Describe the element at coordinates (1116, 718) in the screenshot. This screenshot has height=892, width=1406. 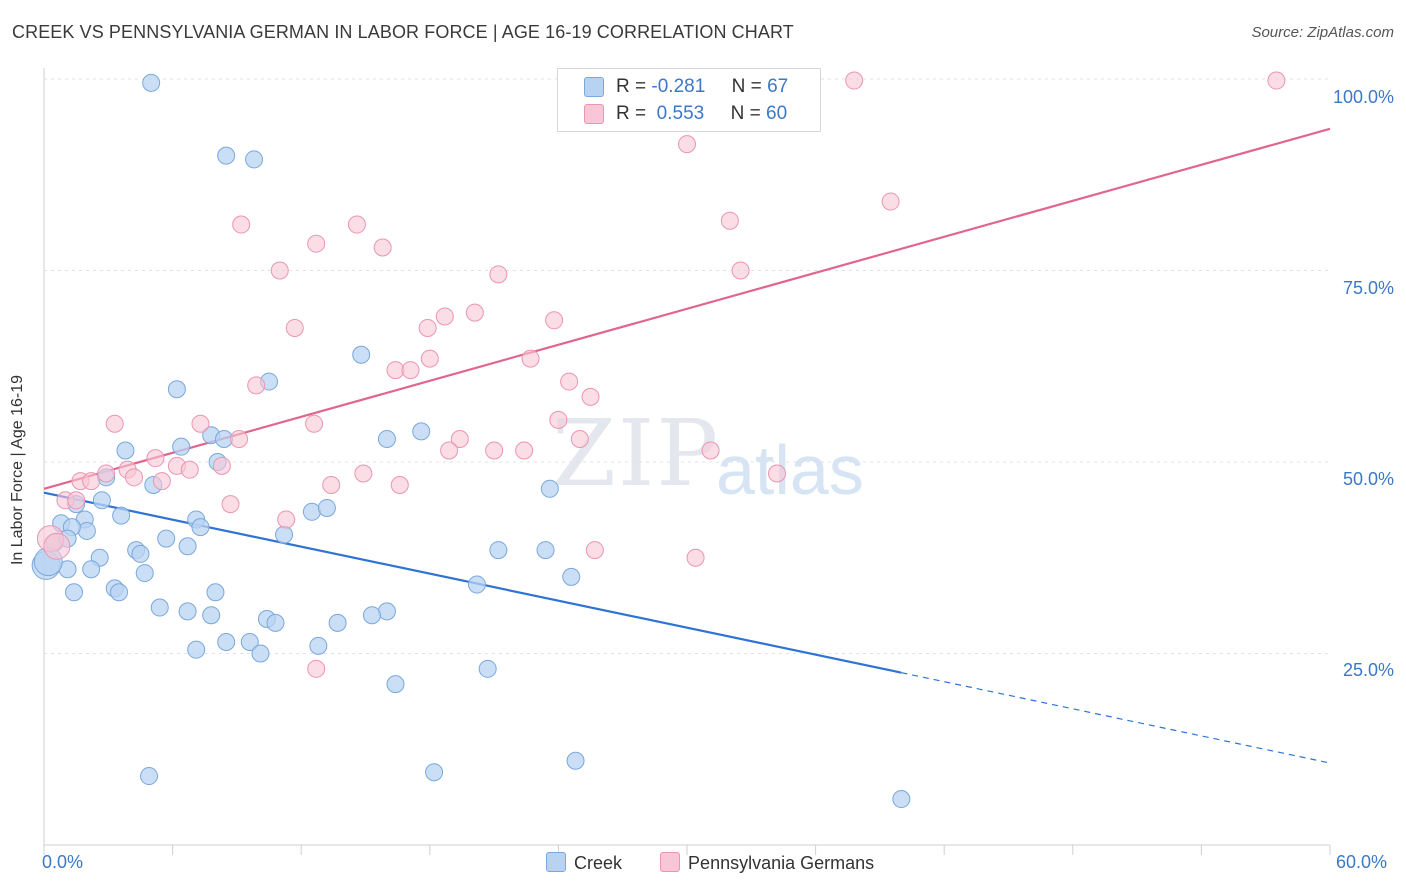
I see `trend-line-creek-dashed` at that location.